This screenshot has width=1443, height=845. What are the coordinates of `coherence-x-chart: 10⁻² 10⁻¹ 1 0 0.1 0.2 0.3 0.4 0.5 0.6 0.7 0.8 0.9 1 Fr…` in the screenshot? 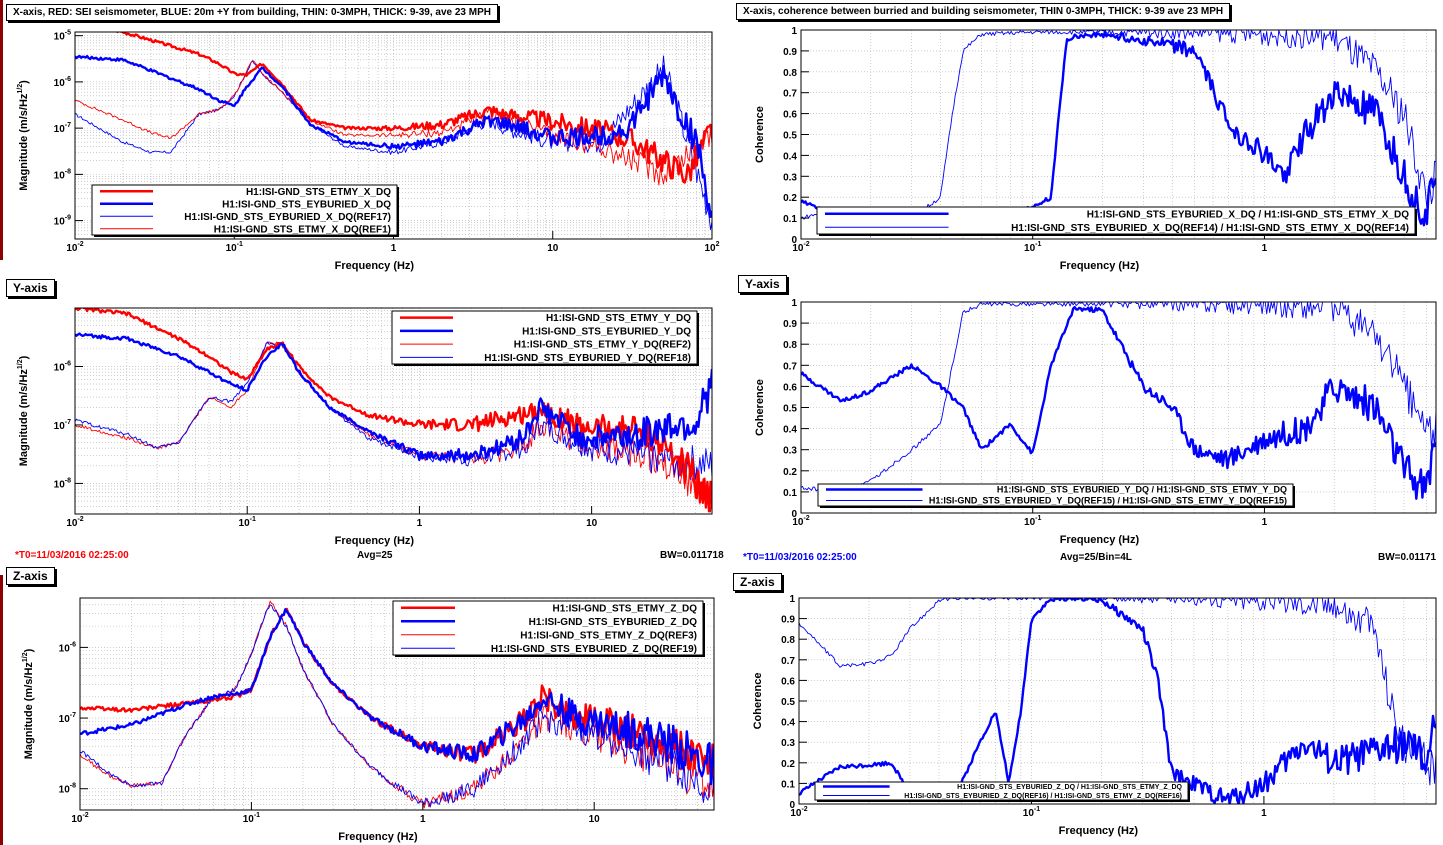 It's located at (1095, 149).